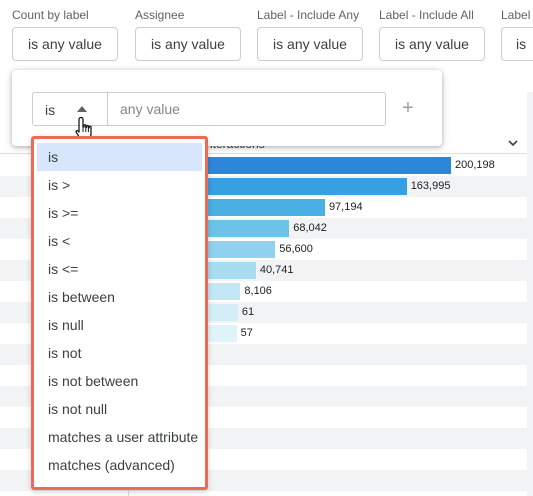 The width and height of the screenshot is (533, 496). Describe the element at coordinates (248, 312) in the screenshot. I see `bar-value-label: 61` at that location.